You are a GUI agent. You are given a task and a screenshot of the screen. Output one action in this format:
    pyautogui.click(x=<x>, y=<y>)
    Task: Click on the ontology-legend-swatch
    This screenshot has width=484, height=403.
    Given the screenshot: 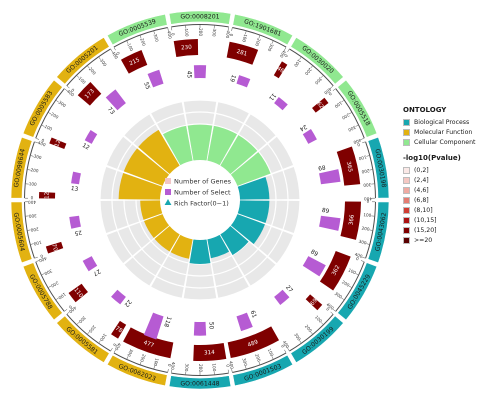 What is the action you would take?
    pyautogui.click(x=406, y=122)
    